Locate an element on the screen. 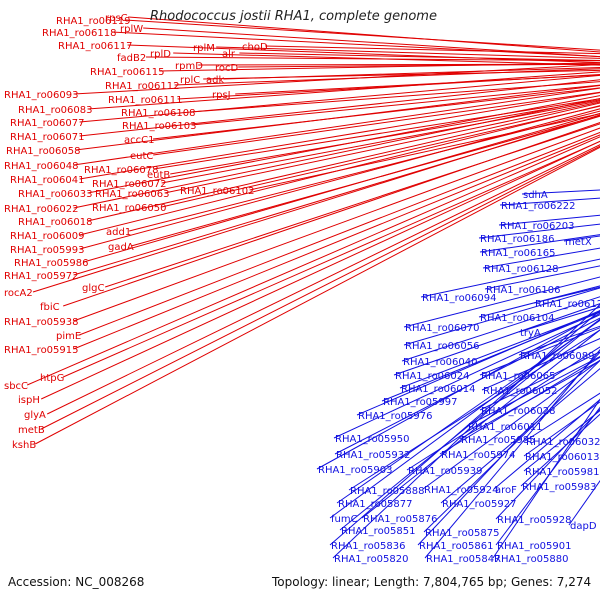 The image size is (600, 600). reverse-gene-label: RHA1_ro06052 is located at coordinates (520, 391).